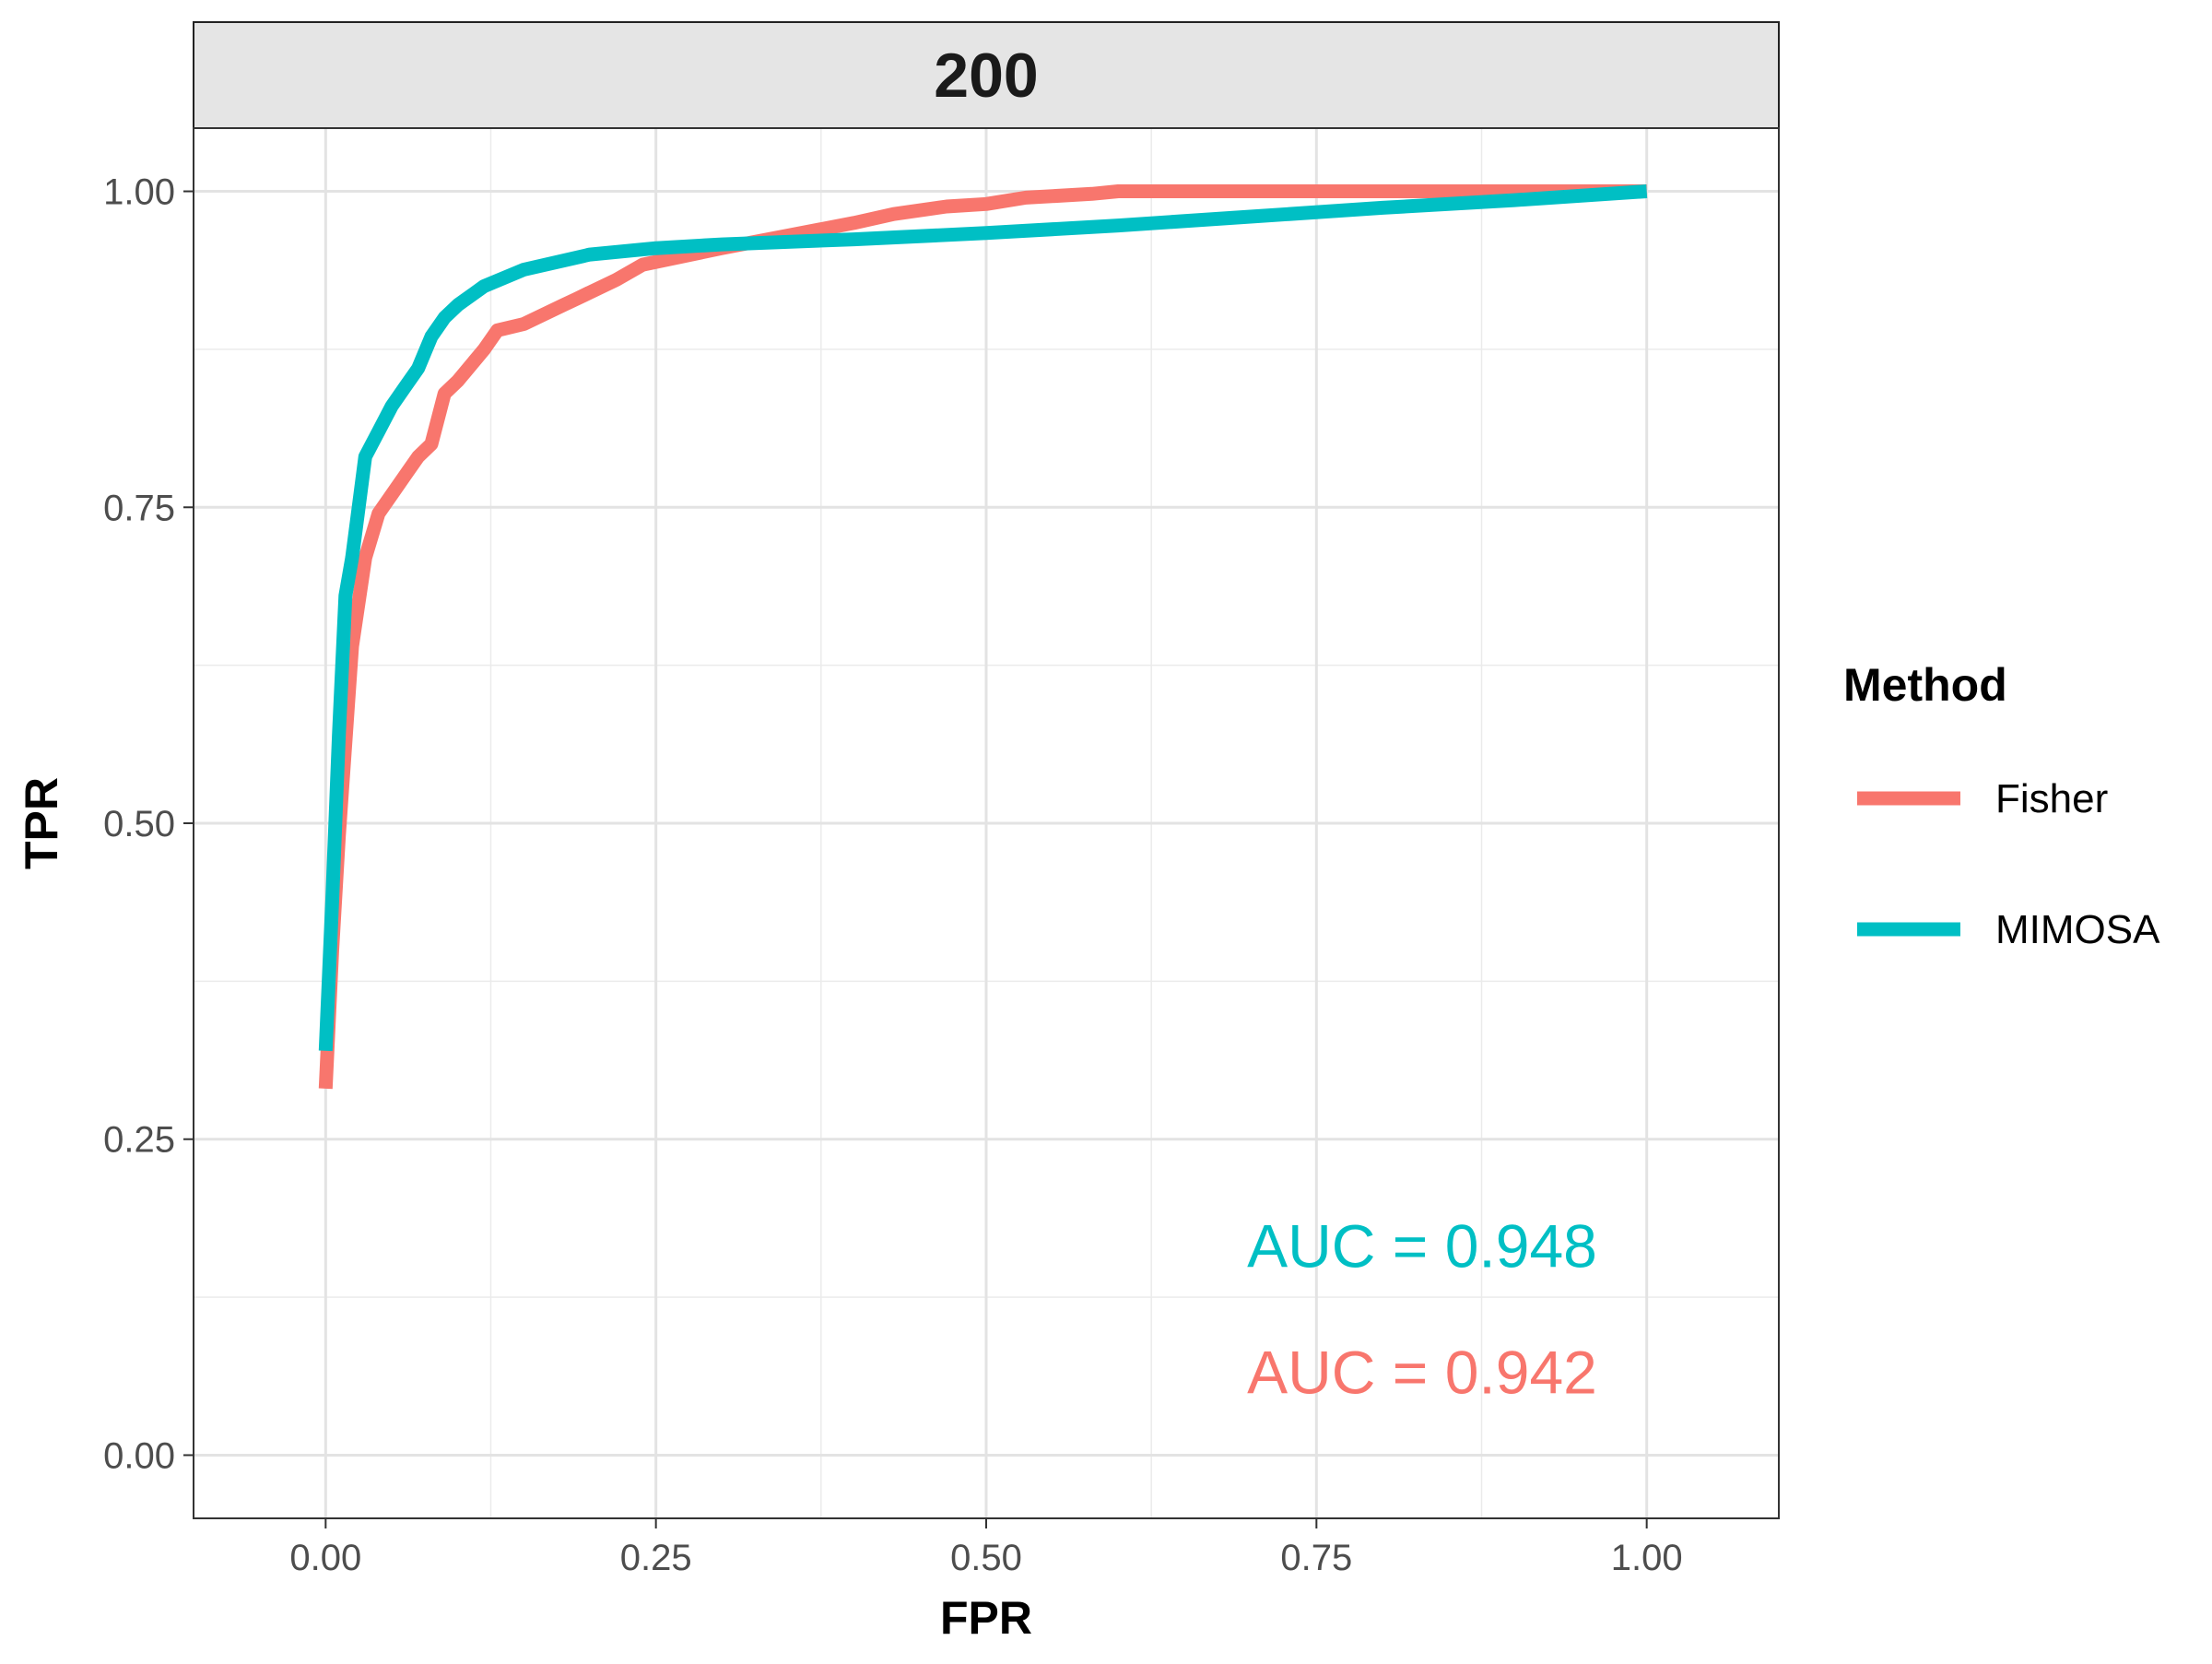  What do you see at coordinates (2051, 798) in the screenshot?
I see `legend-label-fisher: Fisher` at bounding box center [2051, 798].